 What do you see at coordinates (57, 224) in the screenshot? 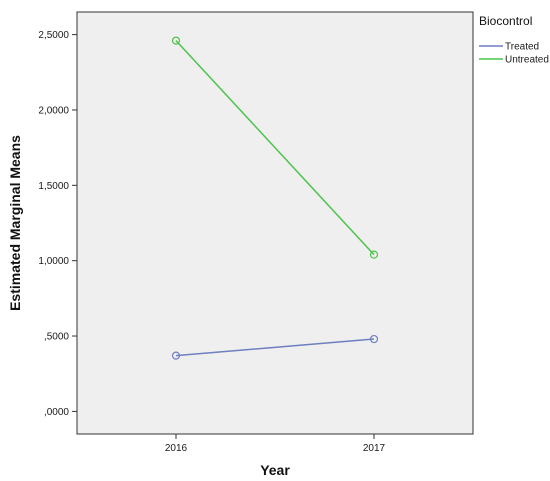
I see `y-axis: ,0000 ,5000 1,0000 1,5000 2,0000 2,5000` at bounding box center [57, 224].